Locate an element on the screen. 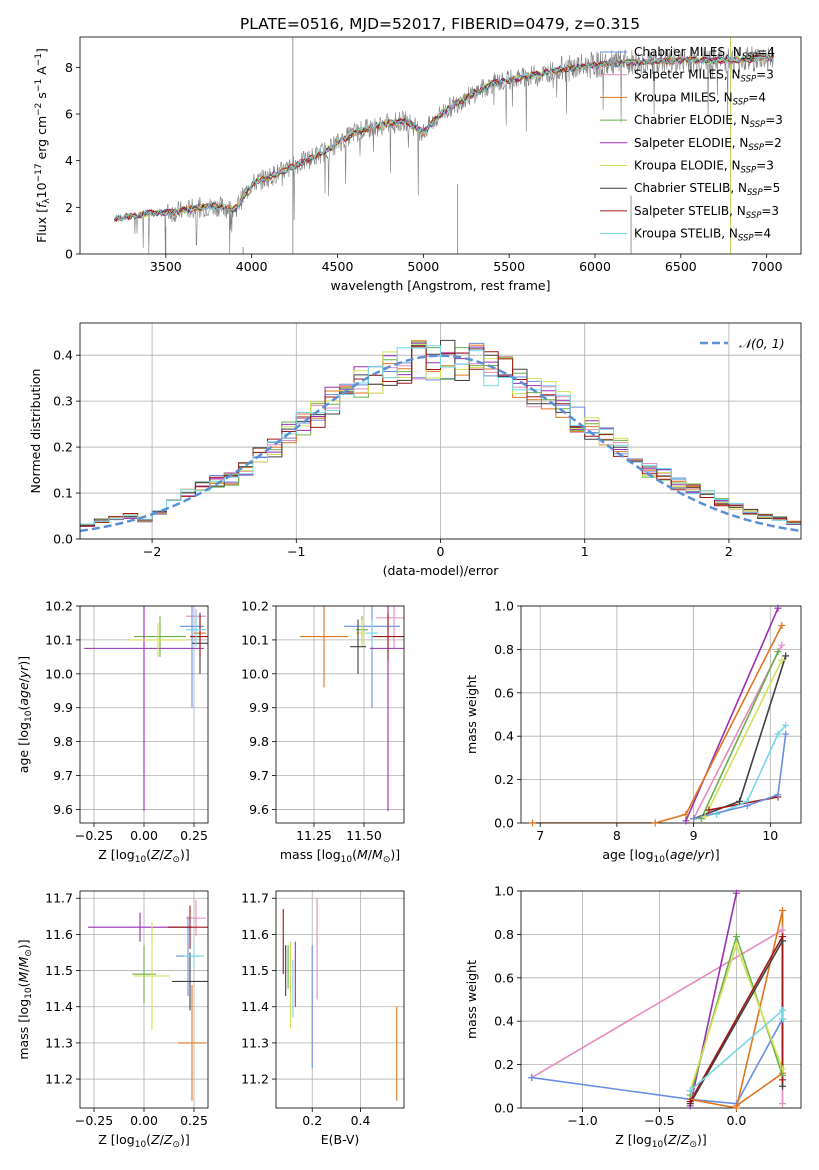 The width and height of the screenshot is (819, 1170). legend-value: =3 is located at coordinates (765, 166).